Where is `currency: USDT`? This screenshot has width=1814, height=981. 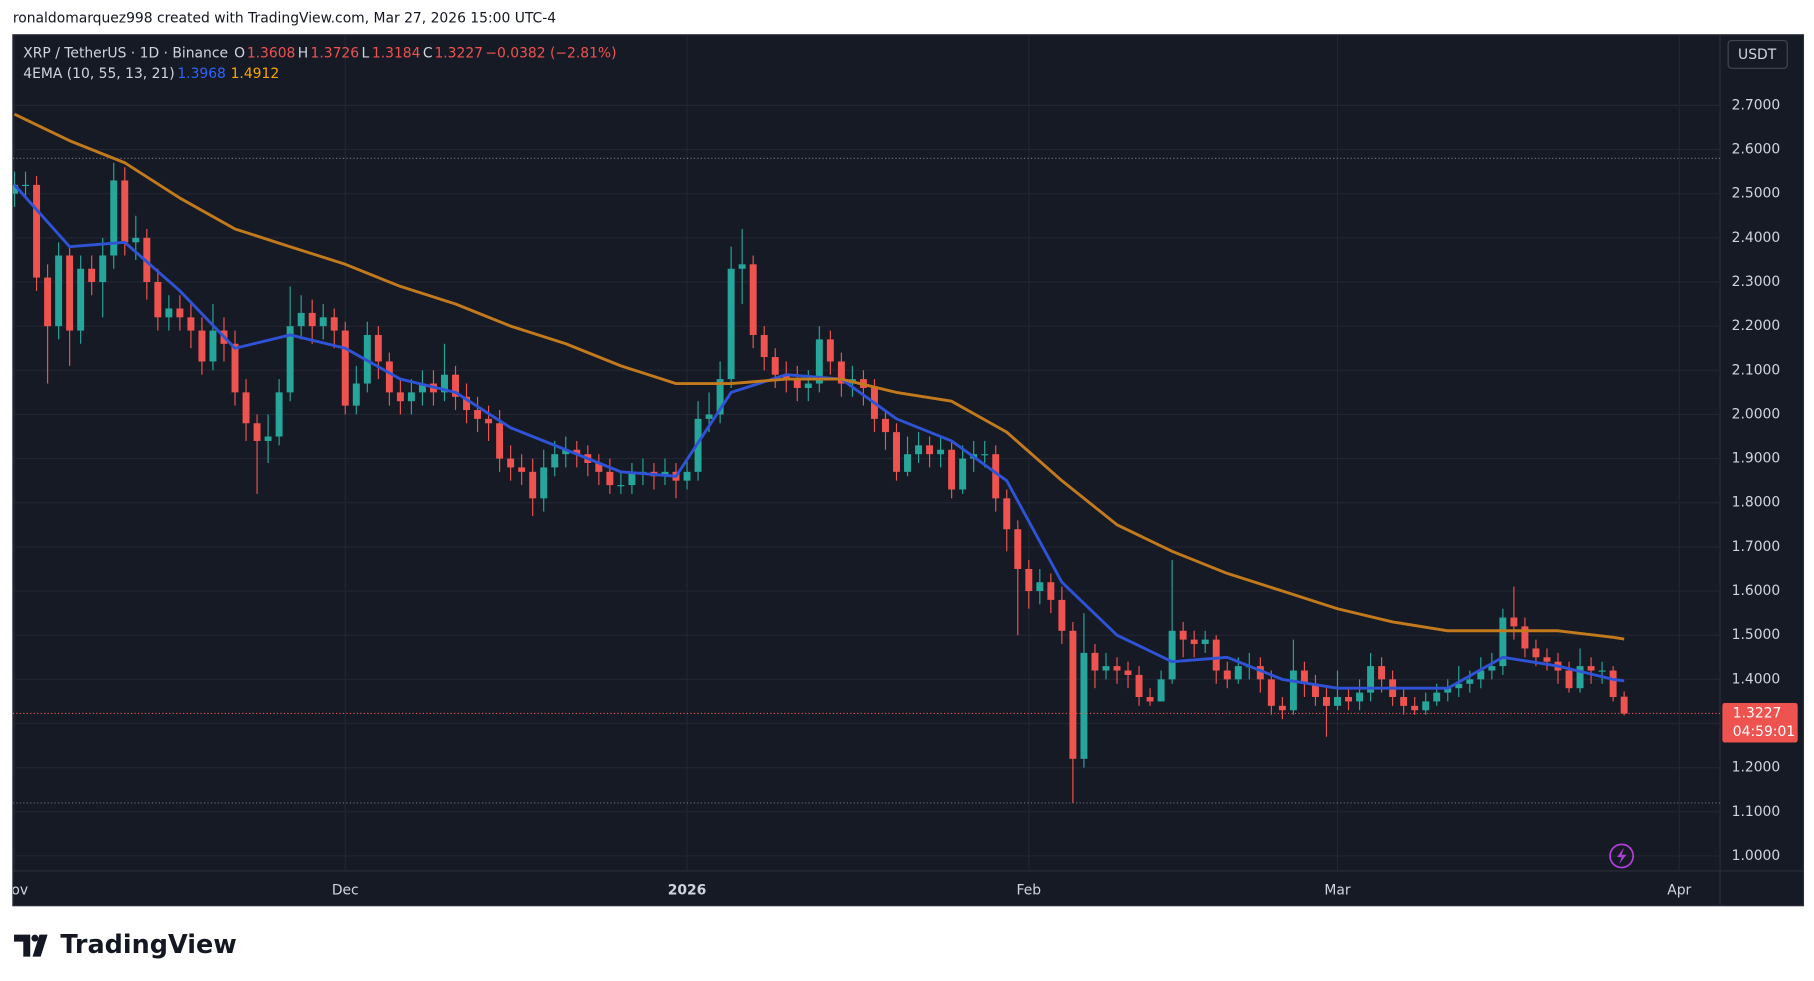
currency: USDT is located at coordinates (1757, 55).